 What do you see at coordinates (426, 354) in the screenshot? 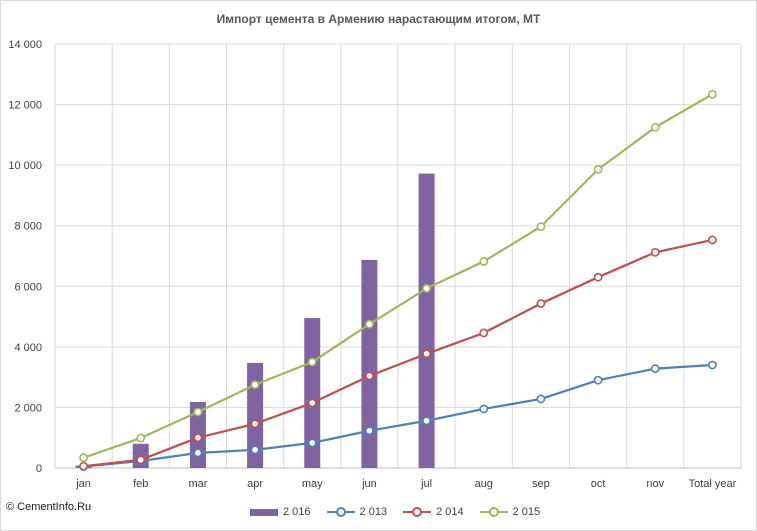
I see `point-2014-jul` at bounding box center [426, 354].